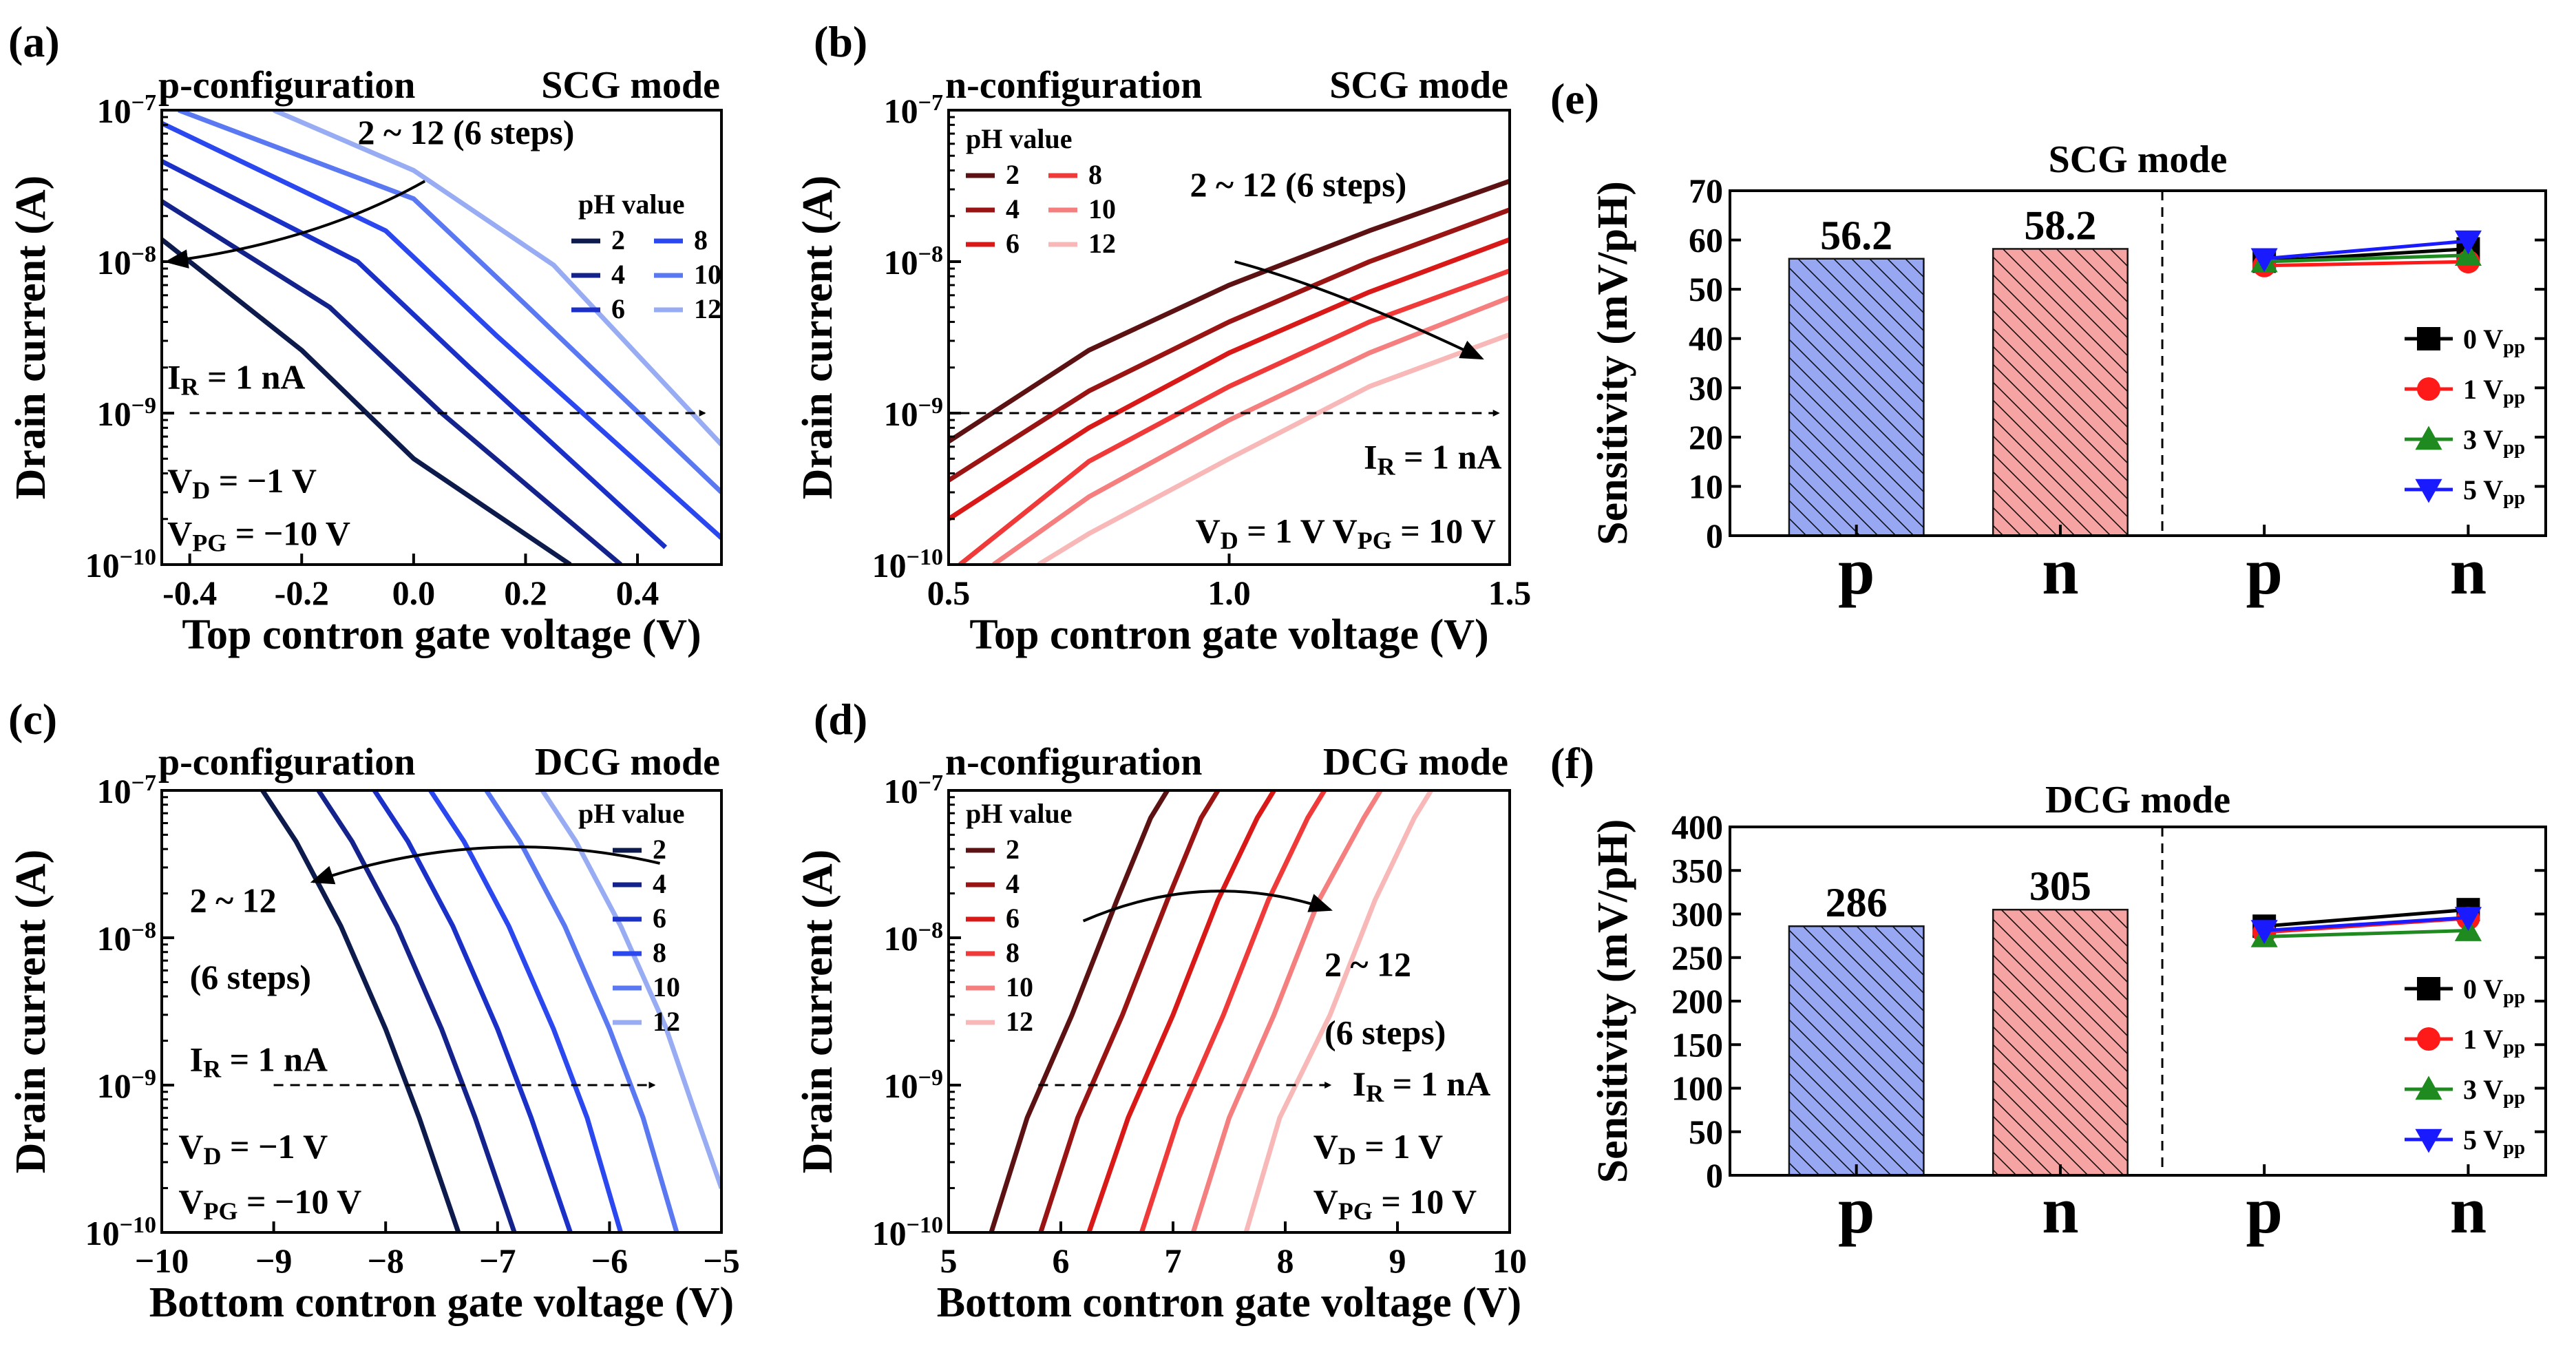 The image size is (2576, 1355). What do you see at coordinates (908, 1232) in the screenshot?
I see `y-tick-label: 10−10` at bounding box center [908, 1232].